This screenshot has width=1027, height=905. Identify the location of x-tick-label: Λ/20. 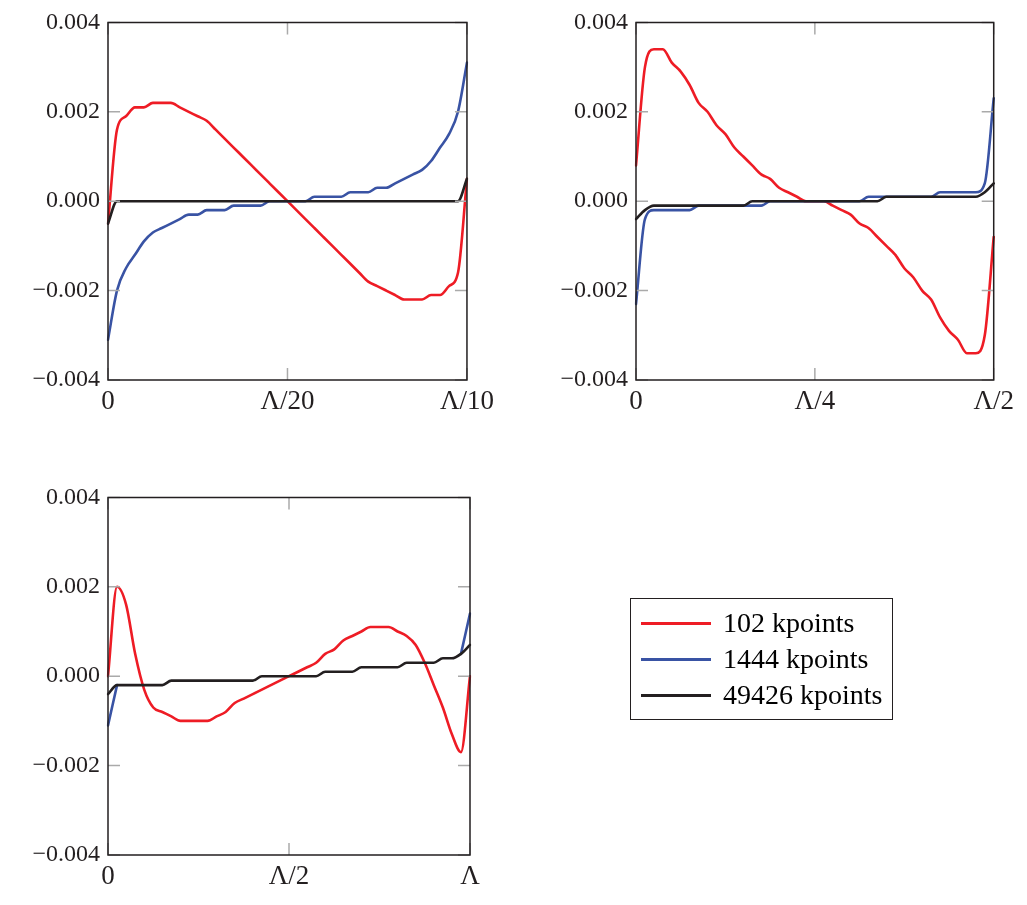
(287, 400).